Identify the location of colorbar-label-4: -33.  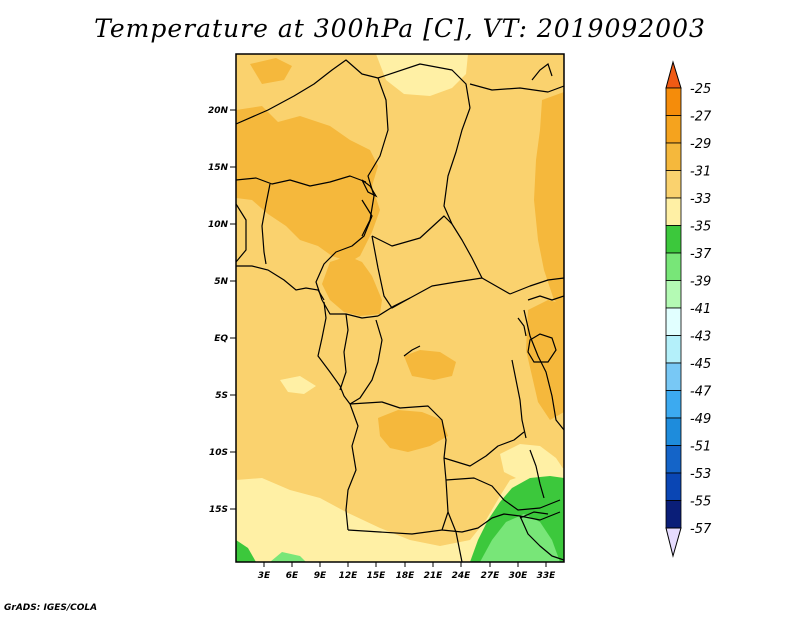
(700, 199).